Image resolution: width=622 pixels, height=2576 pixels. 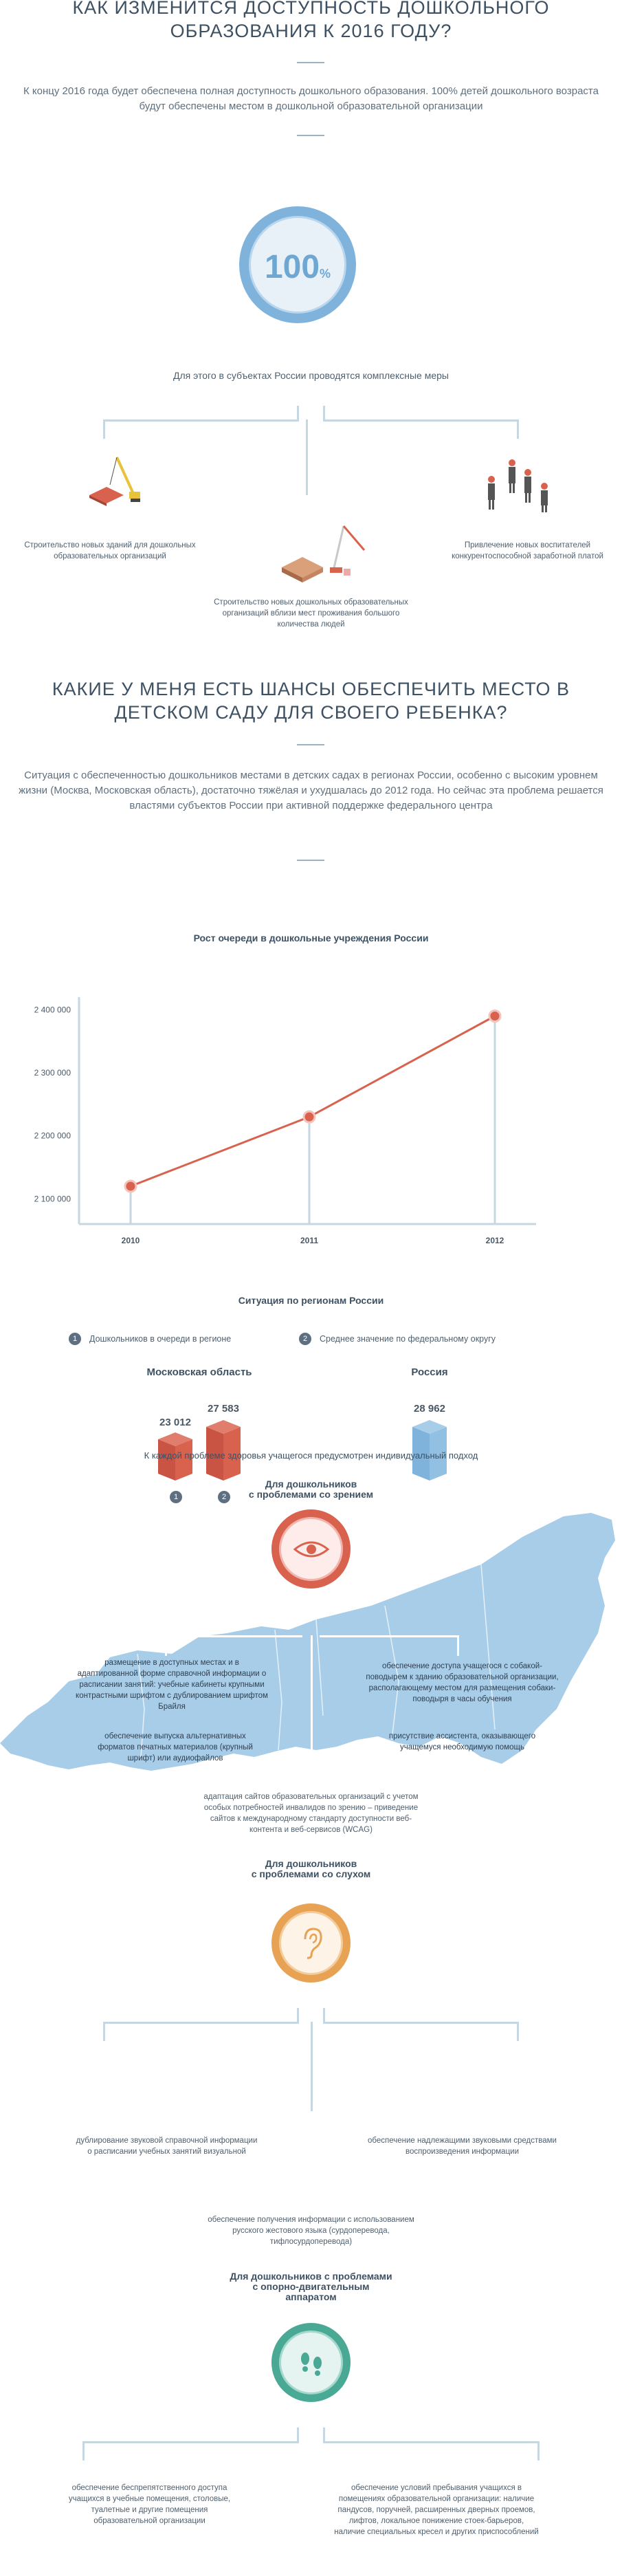 What do you see at coordinates (224, 1497) in the screenshot?
I see `bar-2-marker: 2` at bounding box center [224, 1497].